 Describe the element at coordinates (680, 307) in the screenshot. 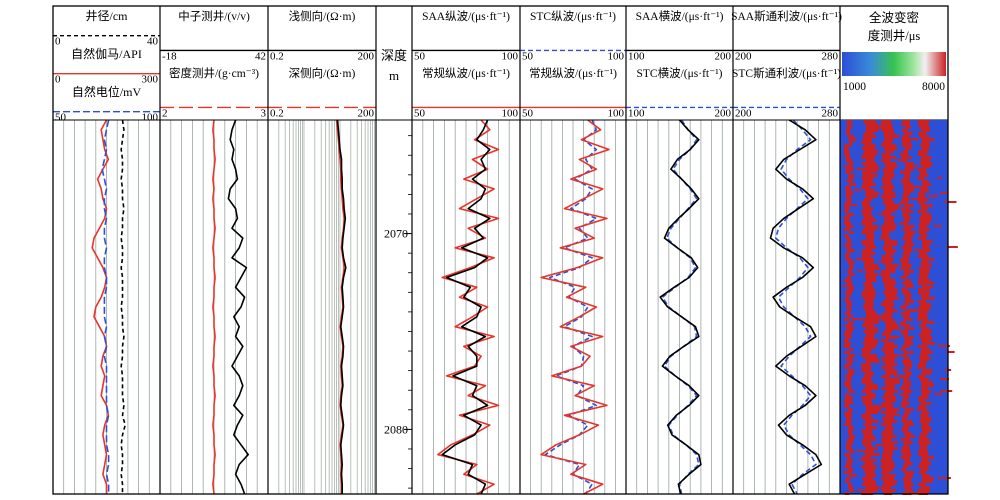

I see `series-SAA横波` at that location.